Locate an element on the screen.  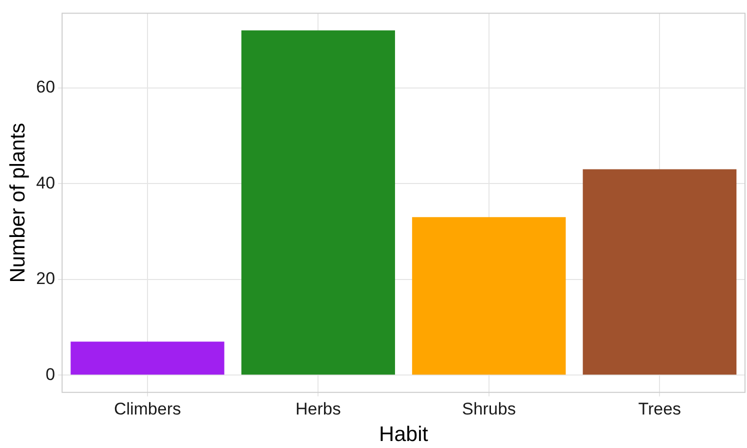
x-tick-label: Trees is located at coordinates (660, 408).